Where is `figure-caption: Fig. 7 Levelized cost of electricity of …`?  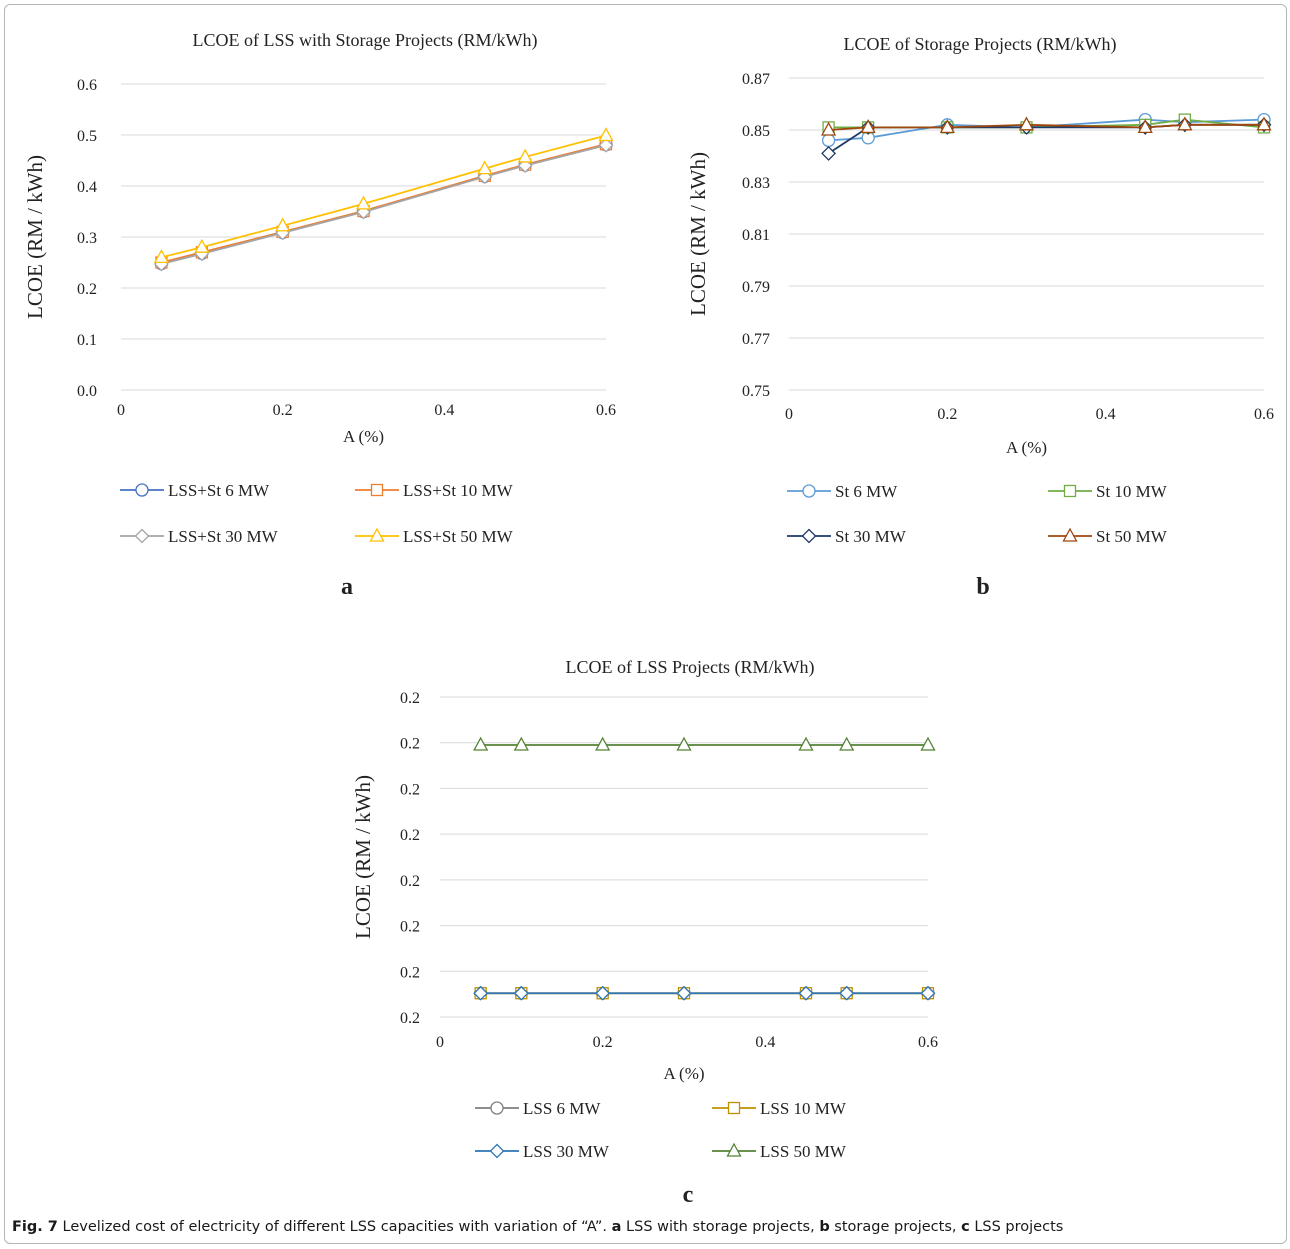
figure-caption: Fig. 7 Levelized cost of electricity of … is located at coordinates (537, 1227).